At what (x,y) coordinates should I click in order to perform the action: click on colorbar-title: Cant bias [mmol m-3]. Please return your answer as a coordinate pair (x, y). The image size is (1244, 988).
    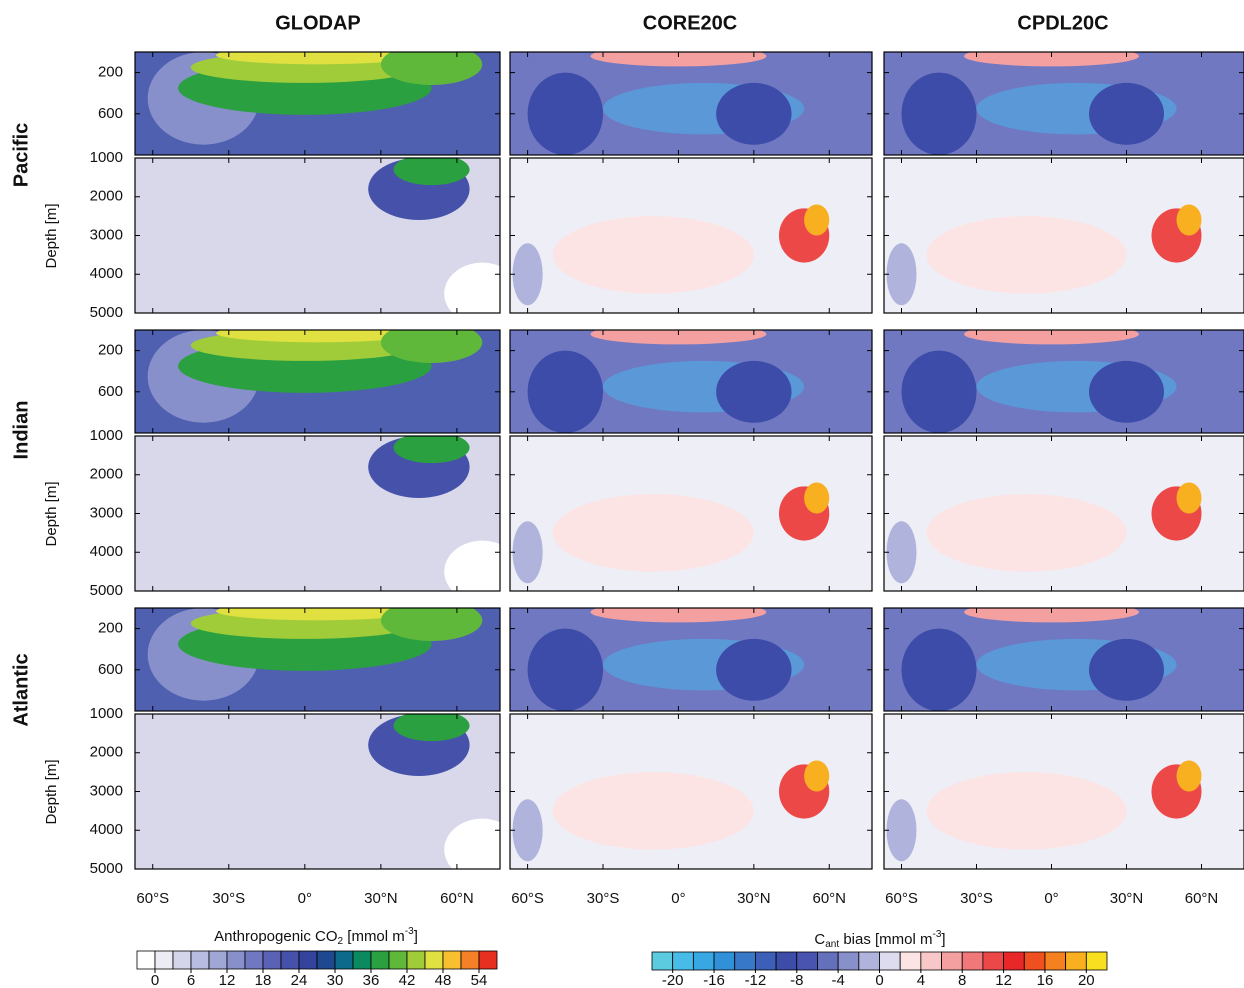
    Looking at the image, I should click on (879, 939).